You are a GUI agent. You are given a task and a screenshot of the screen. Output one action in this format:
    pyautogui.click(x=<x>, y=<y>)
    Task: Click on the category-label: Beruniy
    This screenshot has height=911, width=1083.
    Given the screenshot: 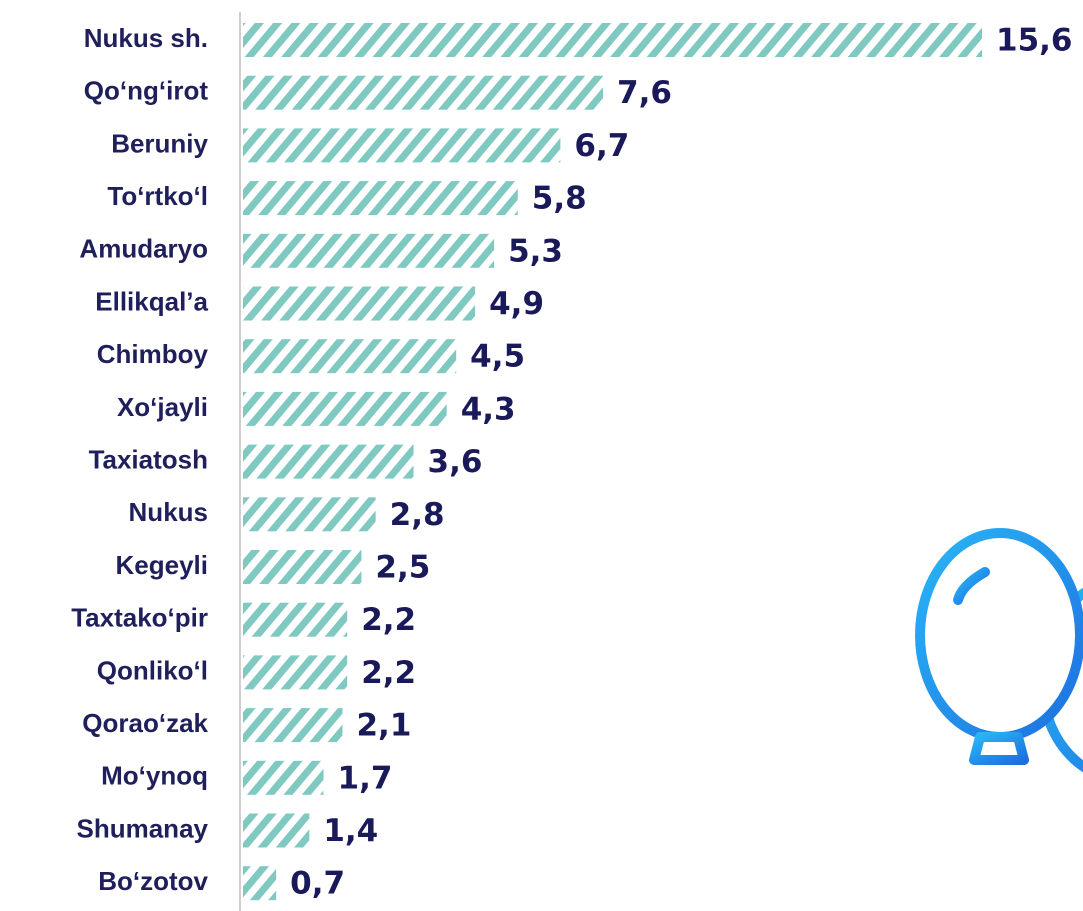 What is the action you would take?
    pyautogui.click(x=159, y=143)
    